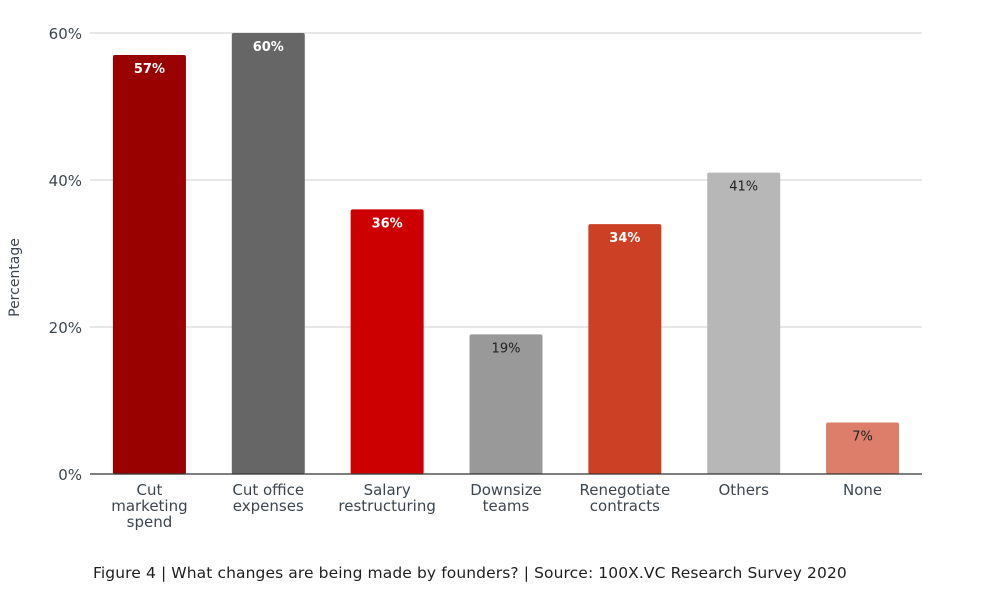 This screenshot has height=598, width=983. What do you see at coordinates (387, 223) in the screenshot?
I see `data-label: 36%` at bounding box center [387, 223].